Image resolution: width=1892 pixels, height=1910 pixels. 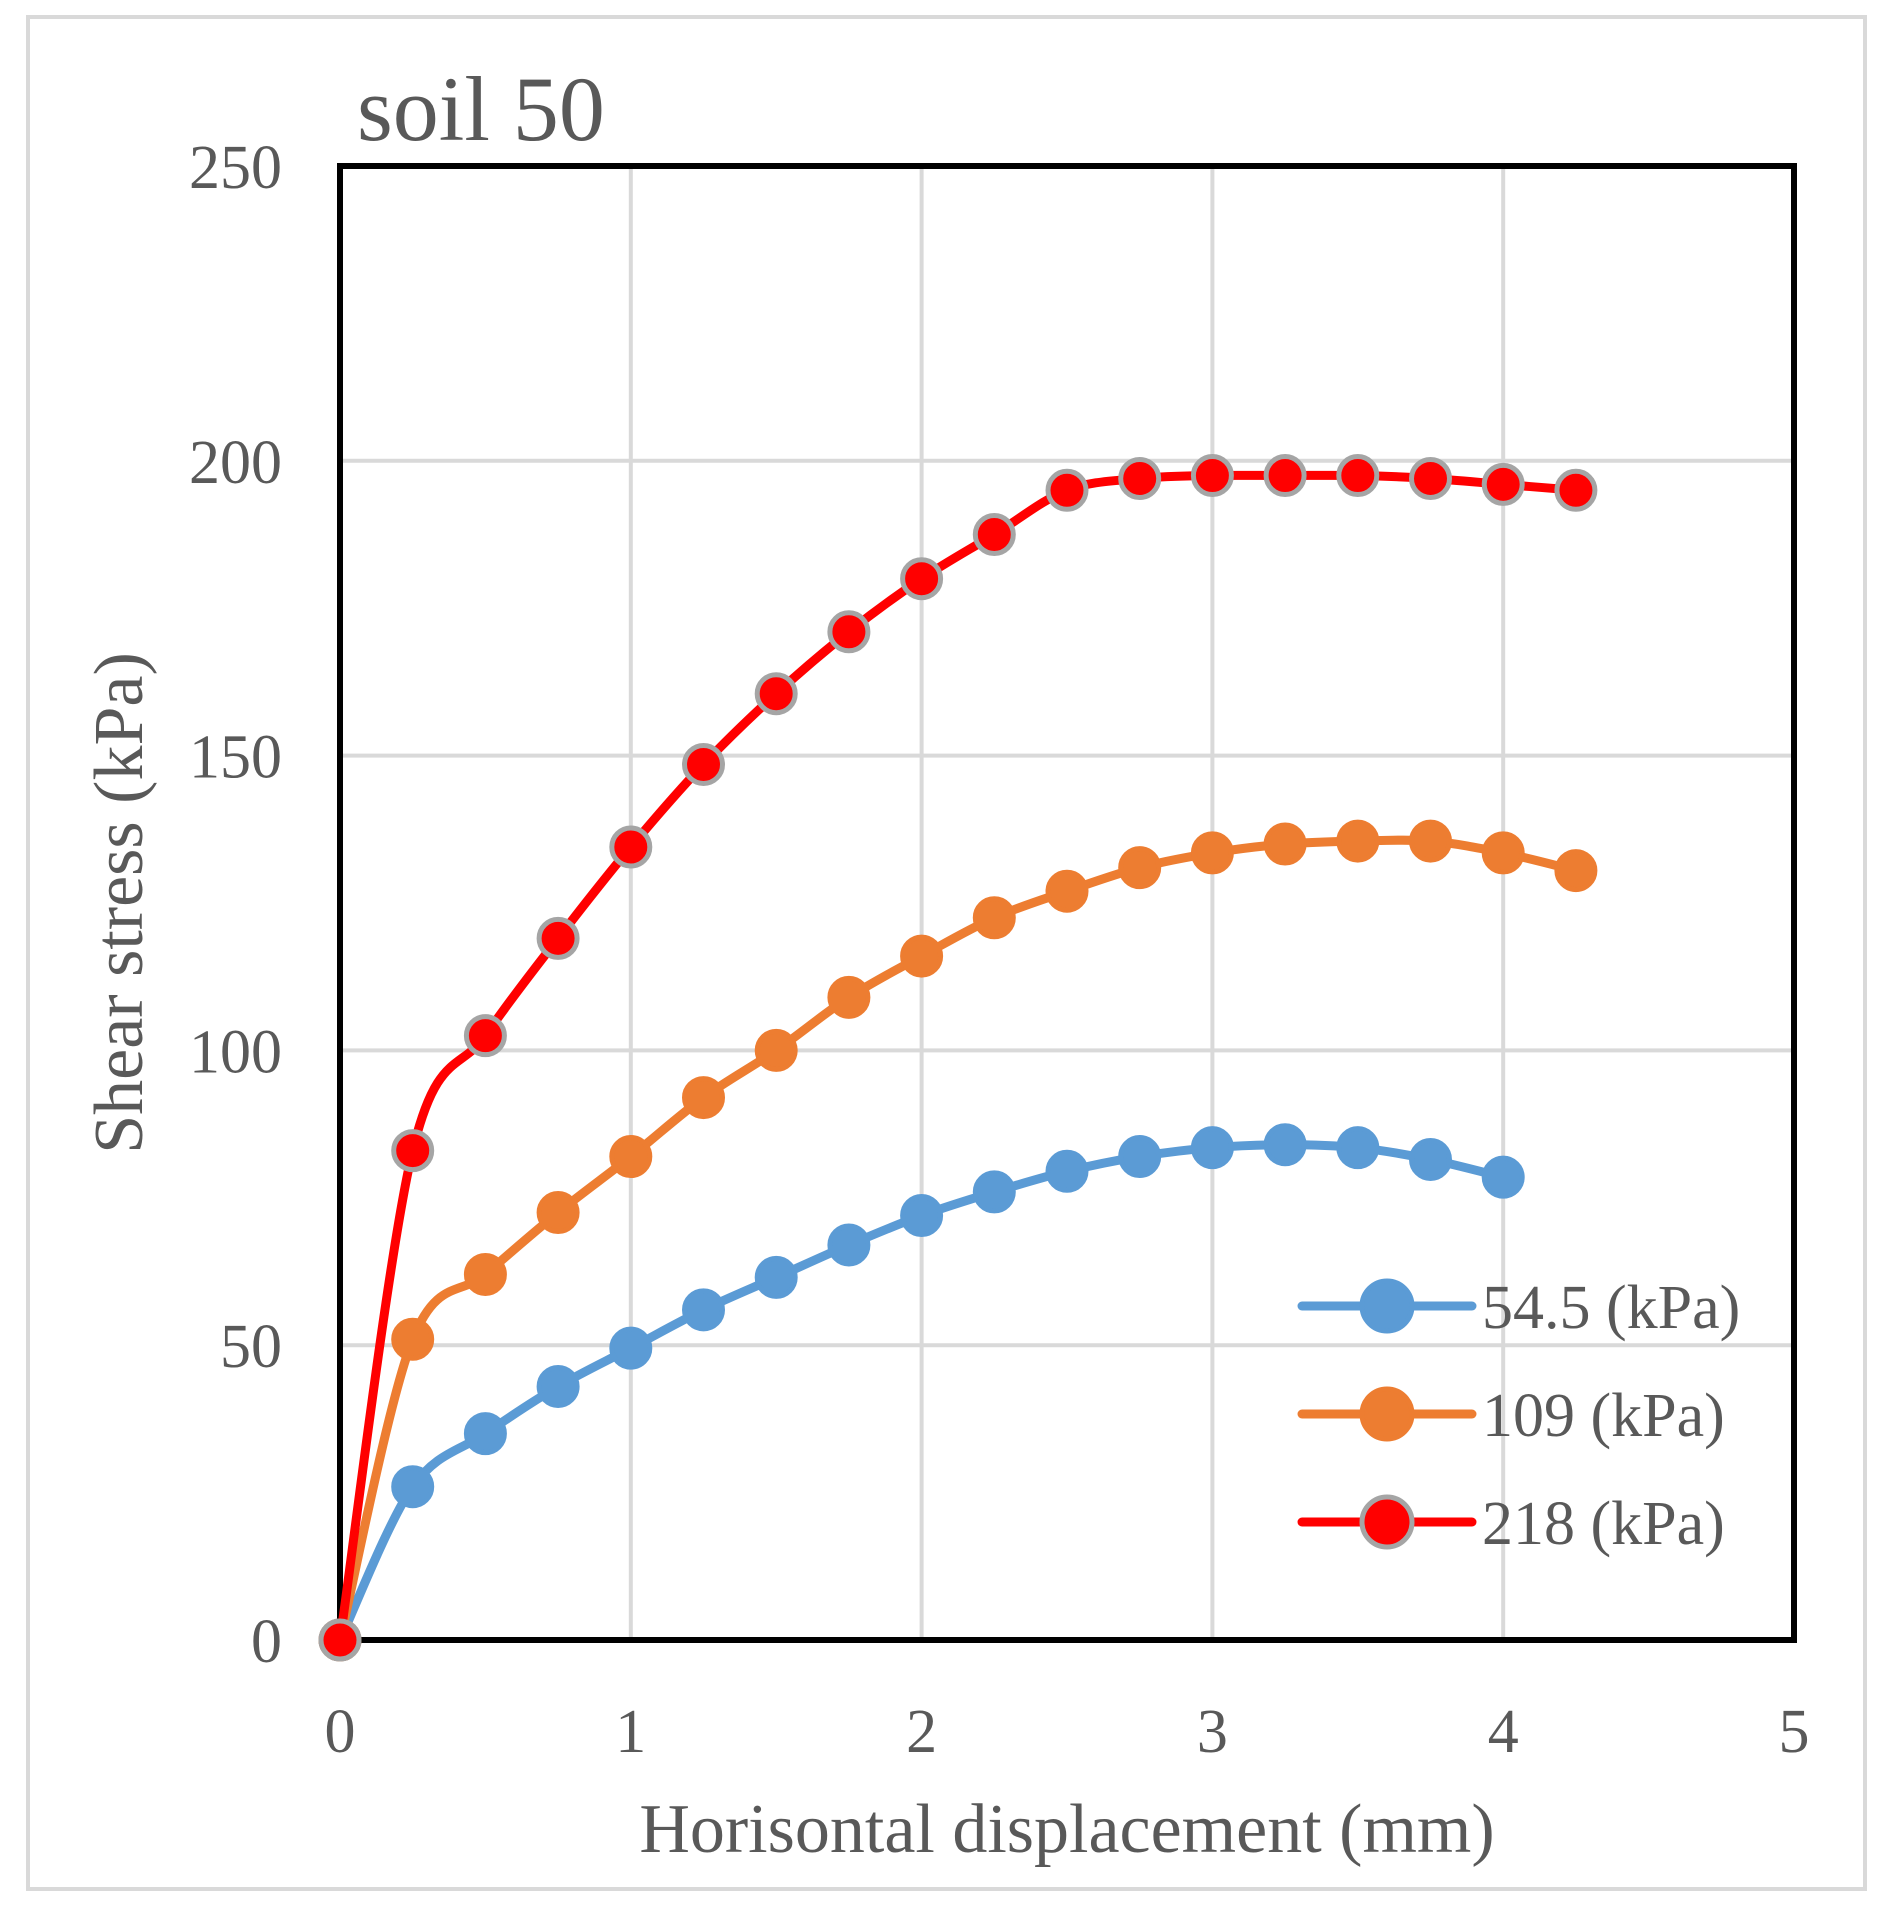 I want to click on legend-entry-0: 54.5 (kPa), so click(x=1518, y=1308).